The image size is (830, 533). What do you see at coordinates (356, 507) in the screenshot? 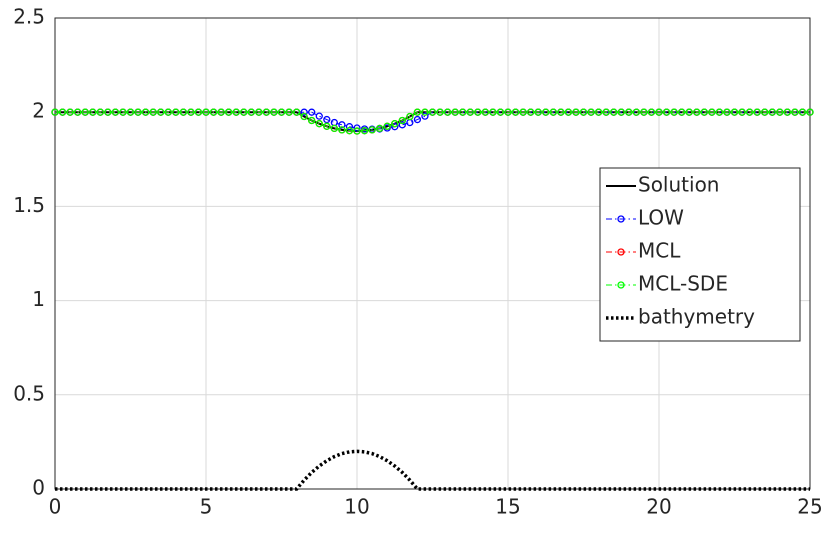
I see `x-tick-label: 10` at bounding box center [356, 507].